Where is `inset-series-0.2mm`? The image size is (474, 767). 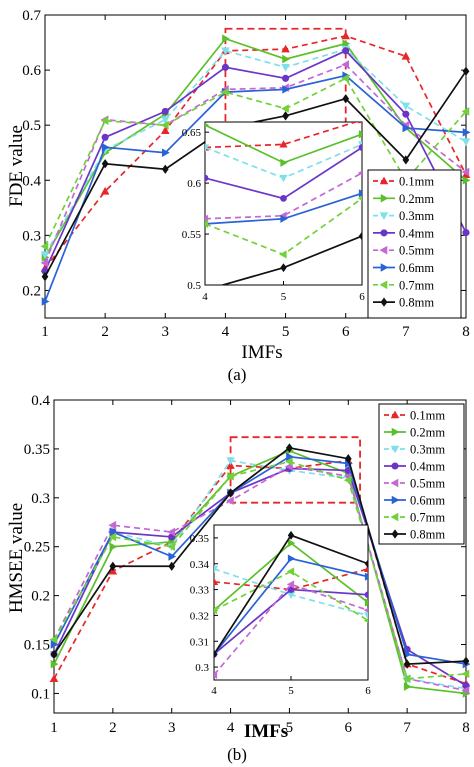 inset-series-0.2mm is located at coordinates (283, 144).